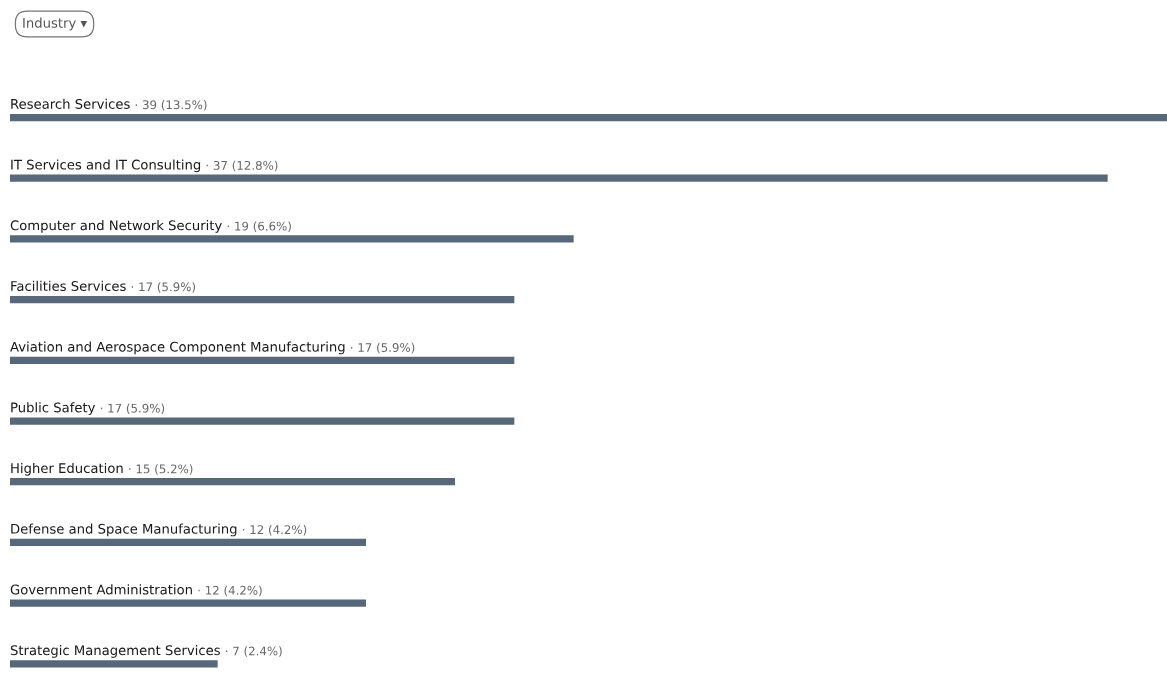  Describe the element at coordinates (242, 166) in the screenshot. I see `data-label: · 37 (12.8%)` at that location.